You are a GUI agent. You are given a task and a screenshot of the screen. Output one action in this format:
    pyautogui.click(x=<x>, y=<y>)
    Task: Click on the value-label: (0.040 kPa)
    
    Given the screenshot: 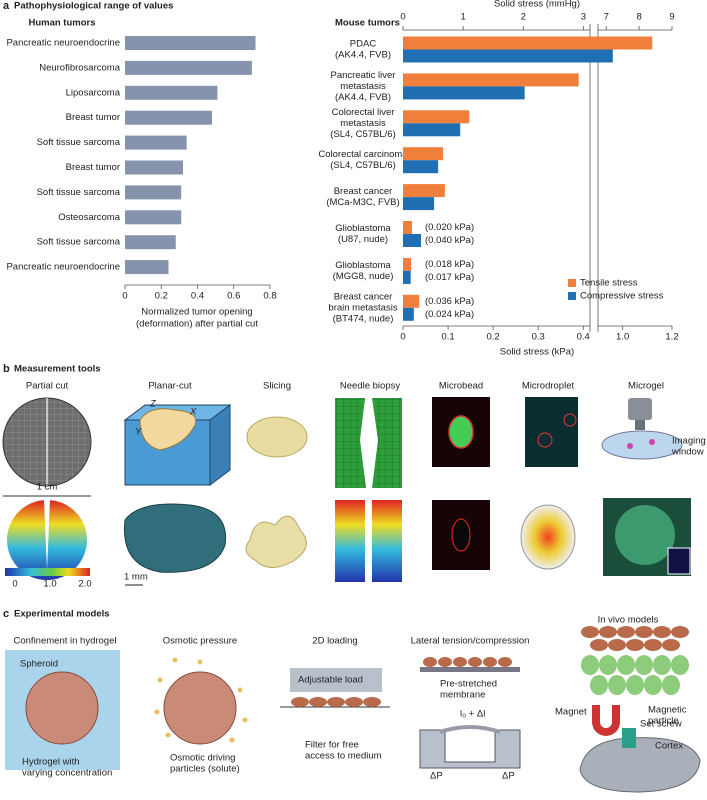 What is the action you would take?
    pyautogui.click(x=449, y=240)
    